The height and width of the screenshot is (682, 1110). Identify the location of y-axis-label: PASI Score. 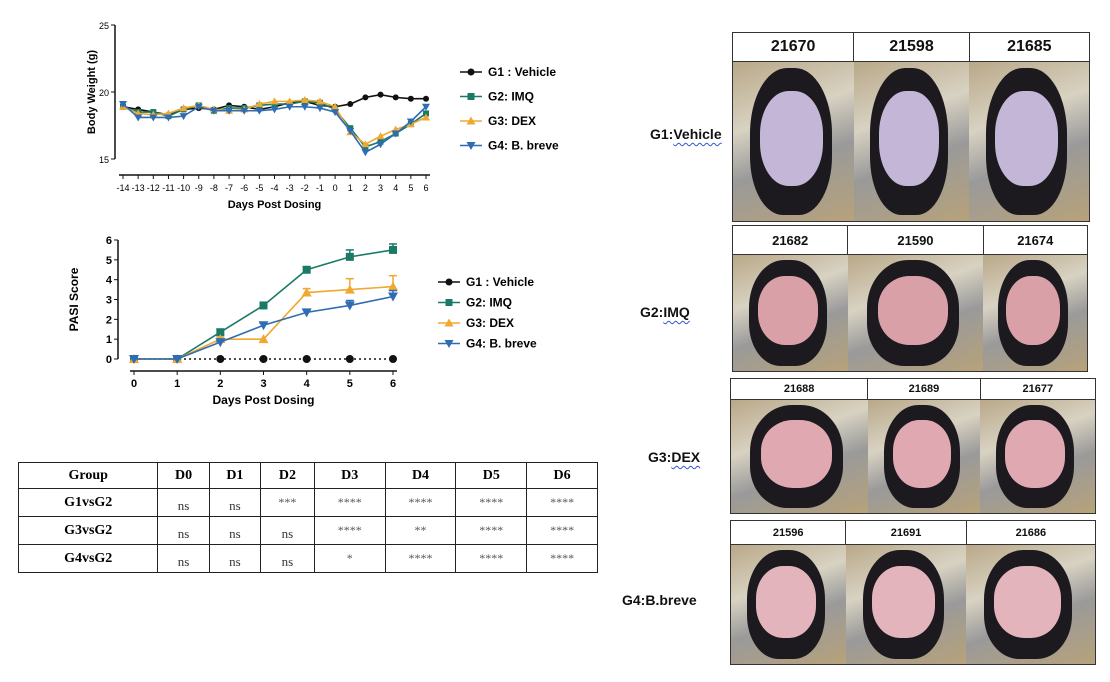
(74, 299).